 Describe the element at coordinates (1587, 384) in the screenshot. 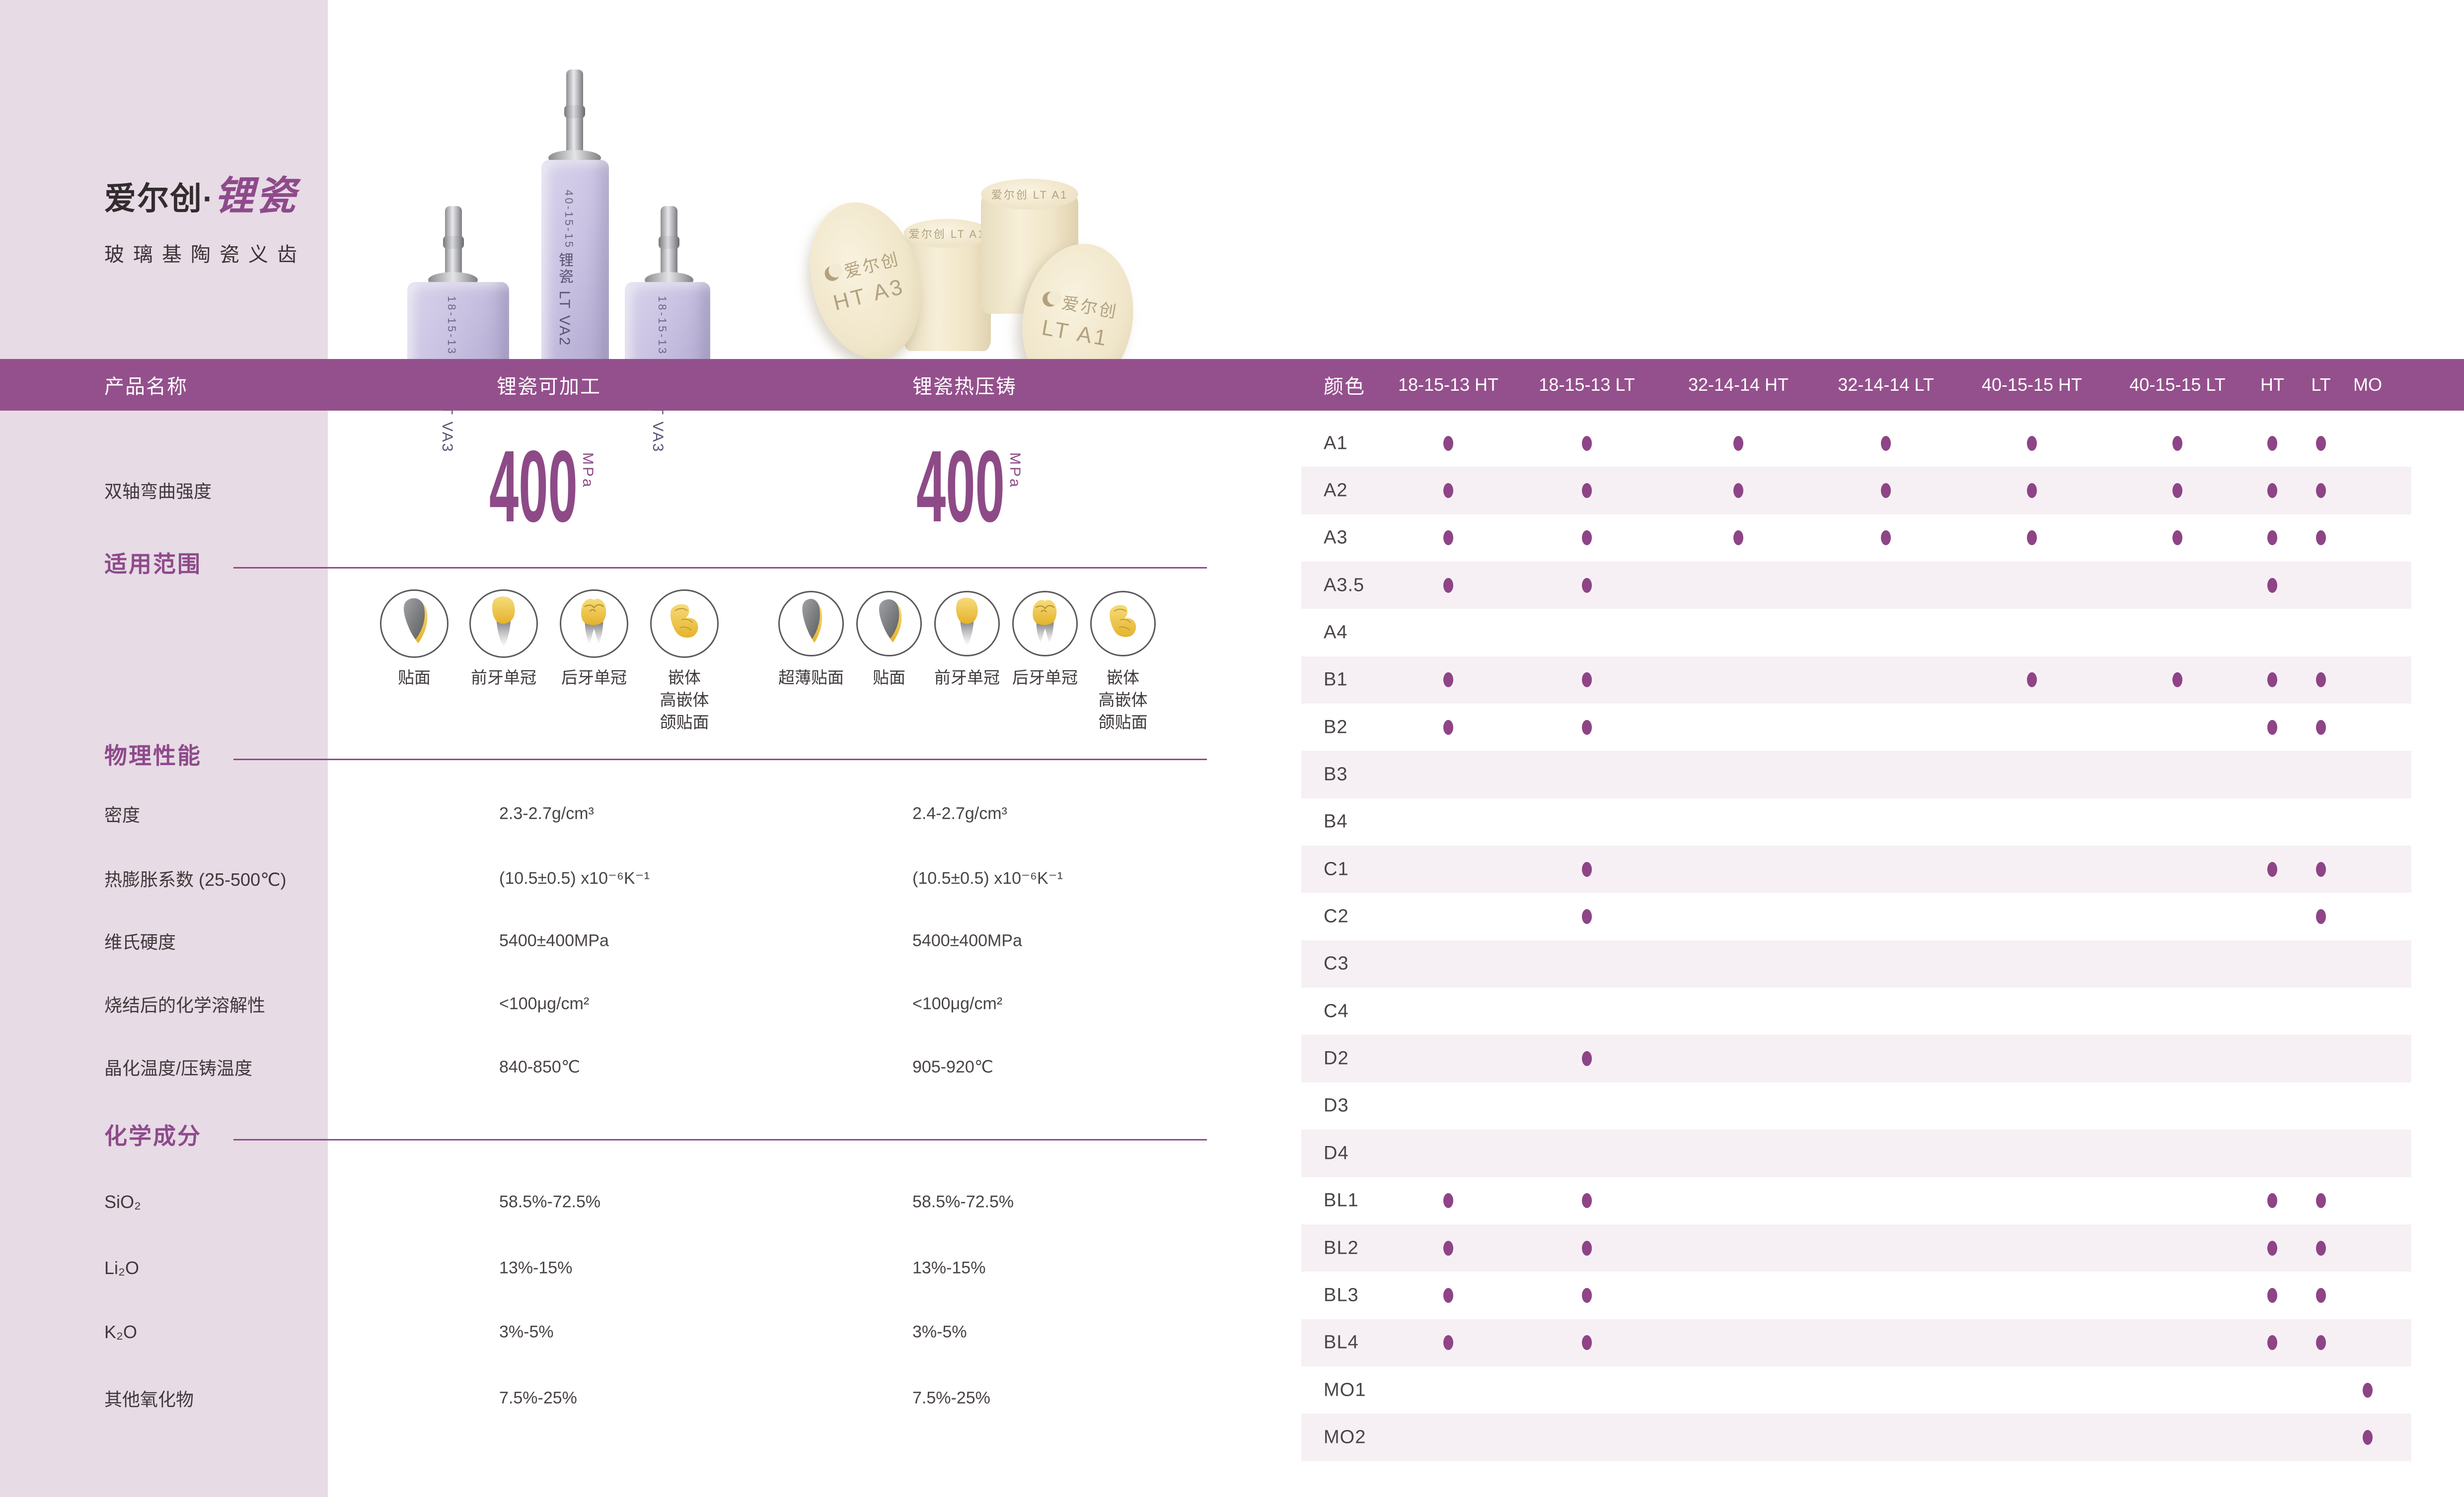

I see `header-shade-col-18-15-13-LT: 18-15-13 LT` at that location.